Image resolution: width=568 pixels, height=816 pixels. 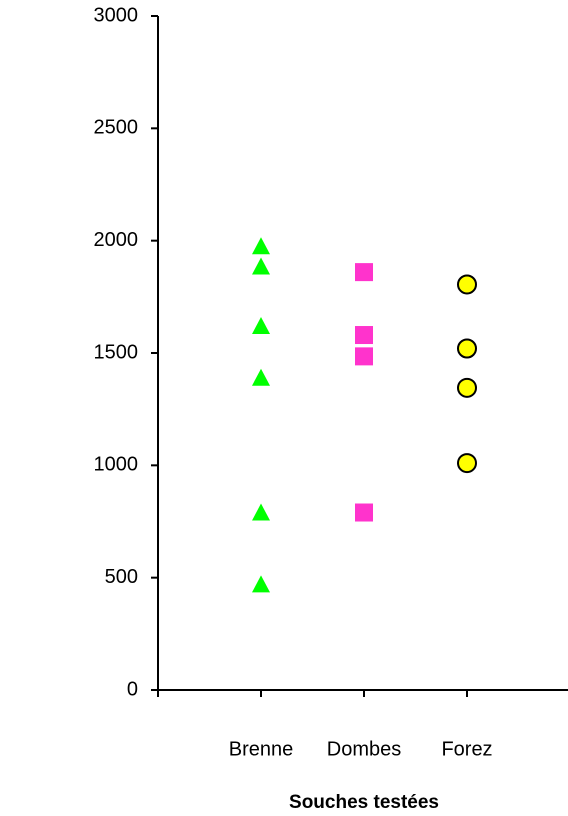 What do you see at coordinates (116, 15) in the screenshot?
I see `y-tick-label: 3000` at bounding box center [116, 15].